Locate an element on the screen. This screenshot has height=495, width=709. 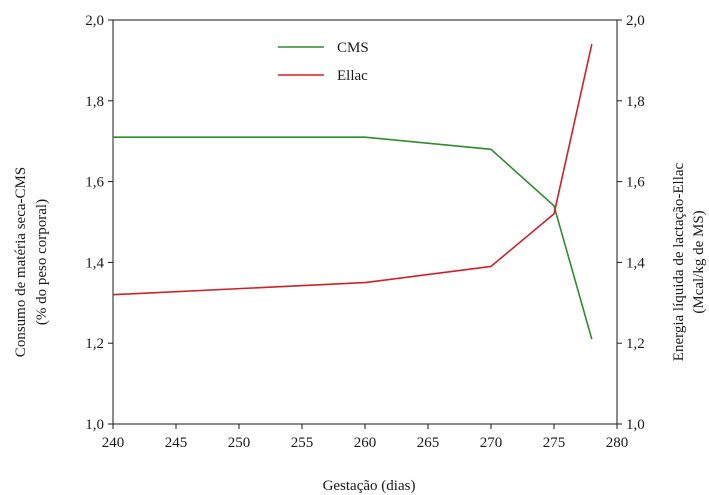
legend-label-cms: CMS is located at coordinates (353, 48).